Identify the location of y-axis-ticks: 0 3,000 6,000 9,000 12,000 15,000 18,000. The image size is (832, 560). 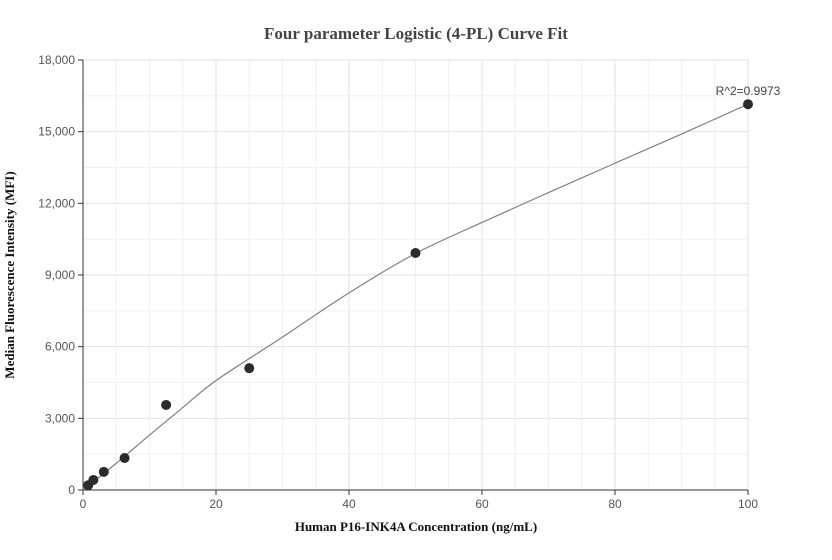
(60, 275).